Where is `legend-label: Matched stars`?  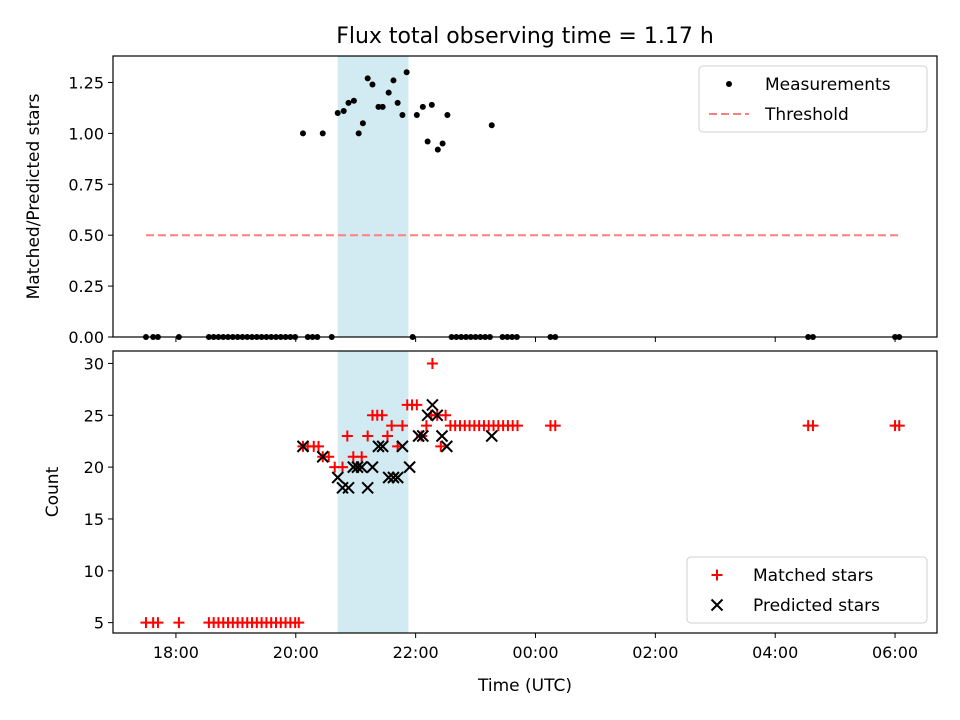
legend-label: Matched stars is located at coordinates (813, 576).